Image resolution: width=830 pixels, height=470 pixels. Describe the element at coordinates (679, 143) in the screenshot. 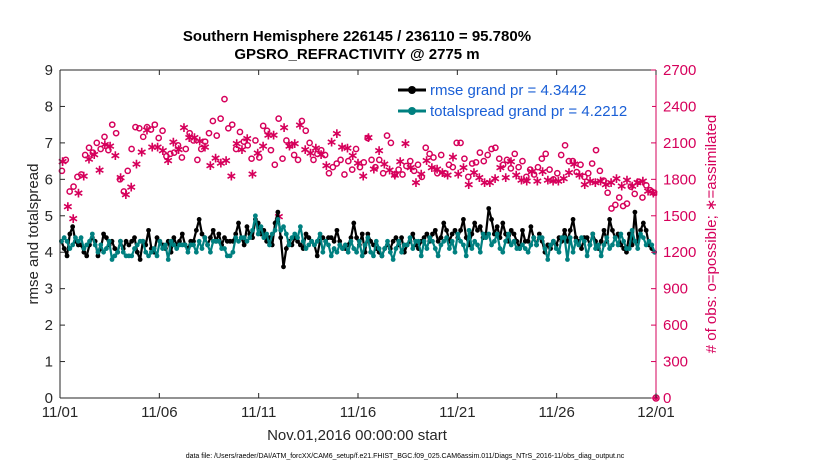

I see `y-tick-label-right: 2100` at that location.